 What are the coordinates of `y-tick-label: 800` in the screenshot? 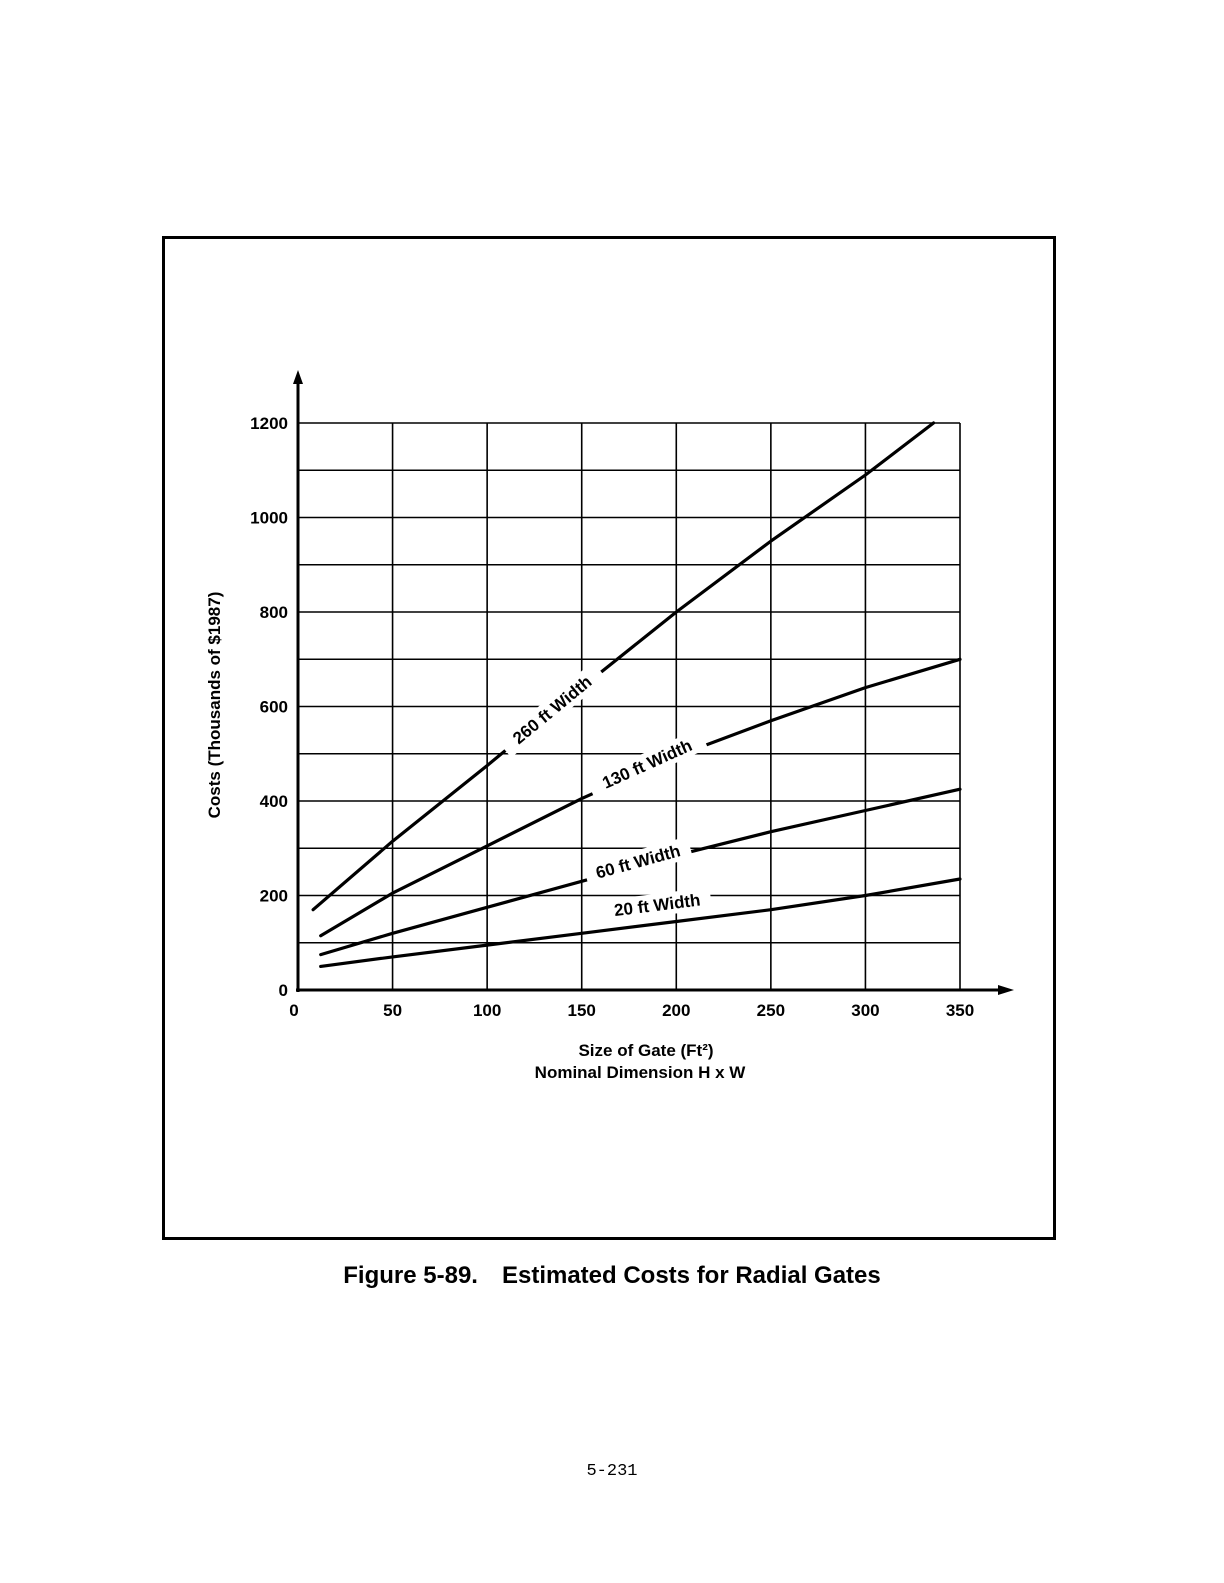 It's located at (274, 612).